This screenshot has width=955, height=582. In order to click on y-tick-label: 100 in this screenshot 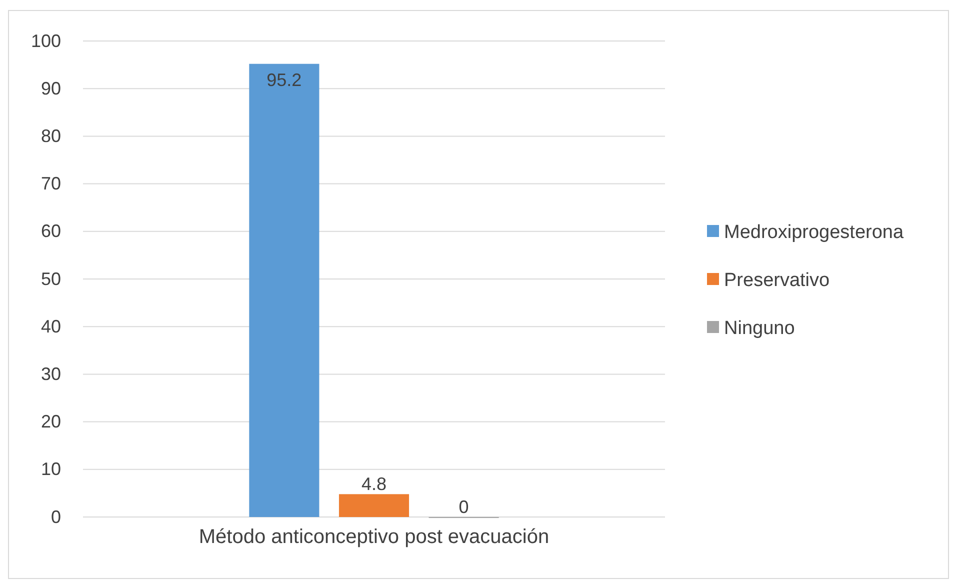, I will do `click(45, 40)`.